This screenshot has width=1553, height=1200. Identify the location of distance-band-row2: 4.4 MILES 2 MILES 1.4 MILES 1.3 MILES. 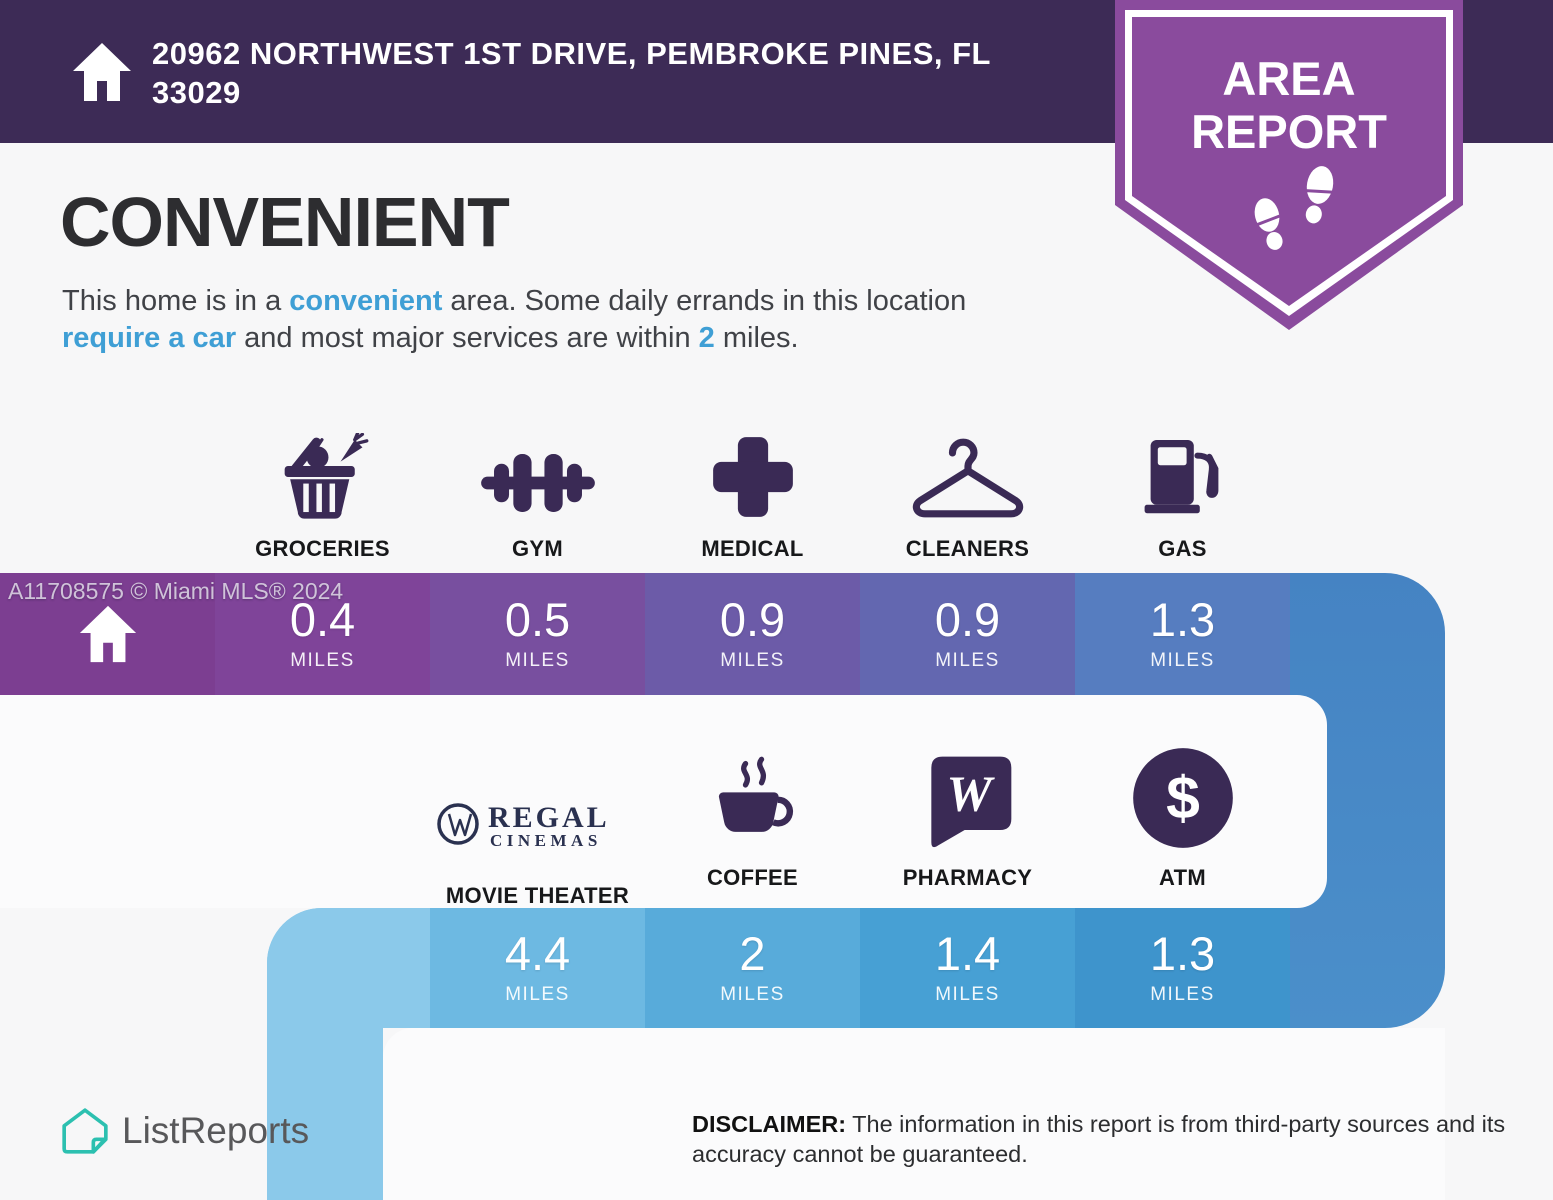
(778, 968).